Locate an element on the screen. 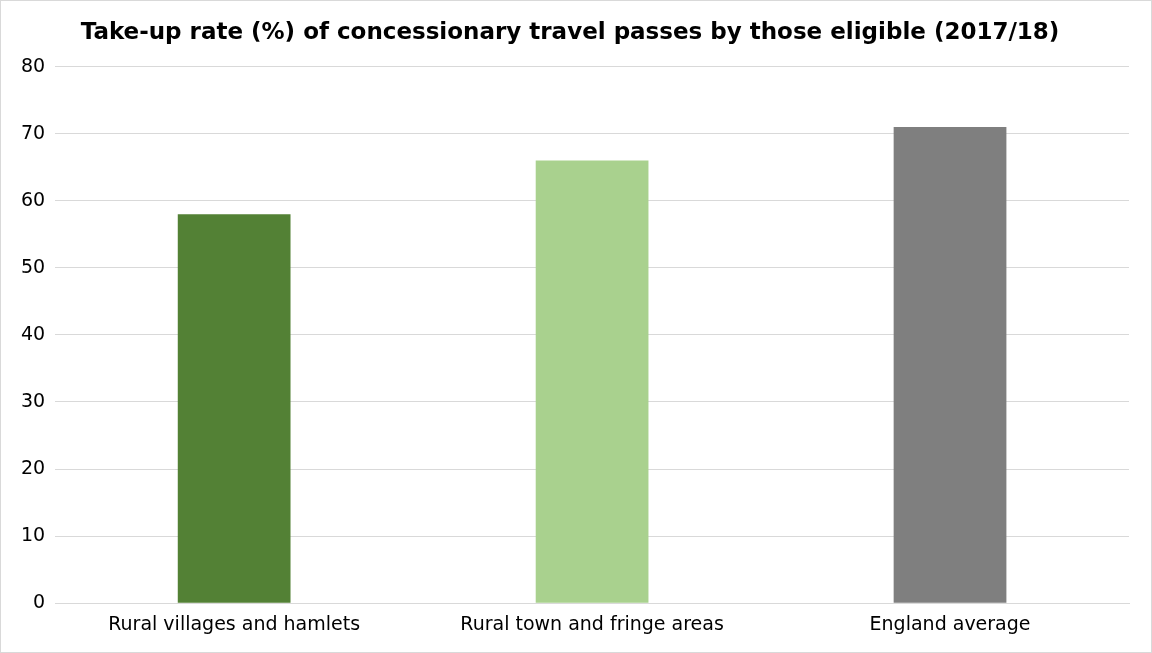 The image size is (1152, 653). y-tick-label: 10 is located at coordinates (33, 534).